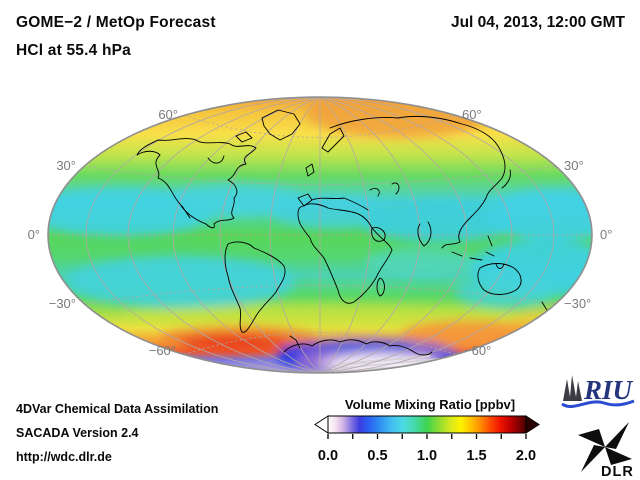  What do you see at coordinates (532, 424) in the screenshot?
I see `colorbar-right-arrow` at bounding box center [532, 424].